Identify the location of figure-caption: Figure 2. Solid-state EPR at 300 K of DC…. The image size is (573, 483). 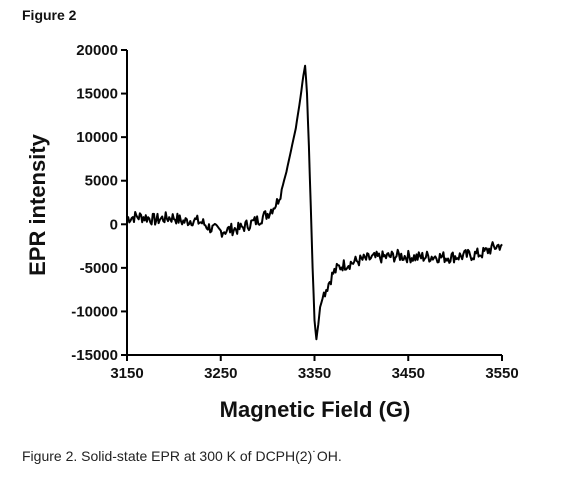
(182, 456).